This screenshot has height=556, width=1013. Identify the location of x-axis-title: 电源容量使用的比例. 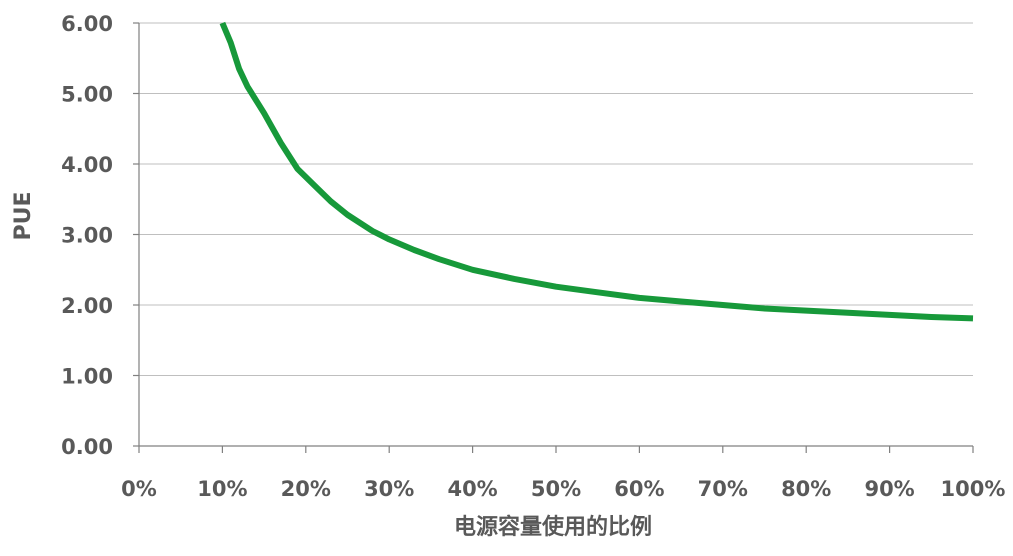
(553, 527).